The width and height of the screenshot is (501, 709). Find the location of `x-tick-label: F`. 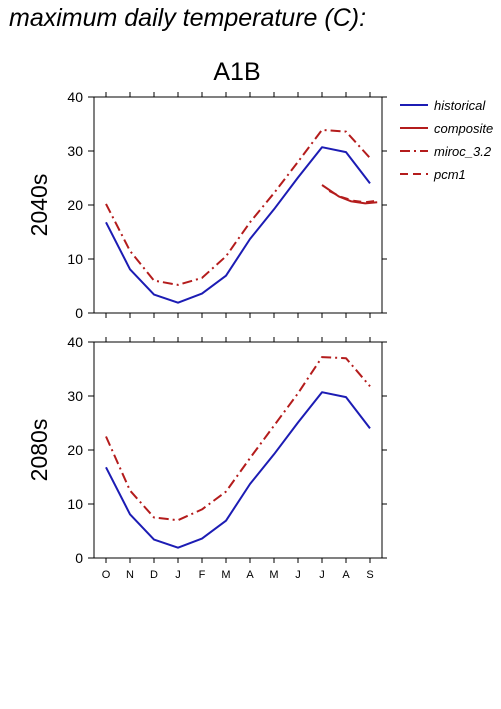

x-tick-label: F is located at coordinates (202, 575).